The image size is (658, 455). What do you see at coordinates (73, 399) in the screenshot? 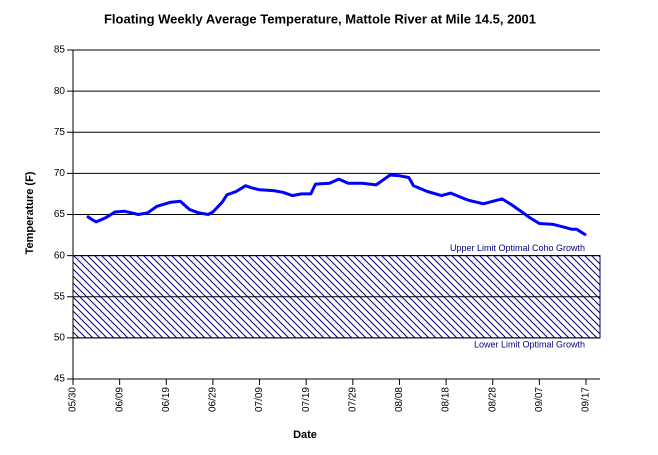
I see `x-tick-label: 05/30` at bounding box center [73, 399].